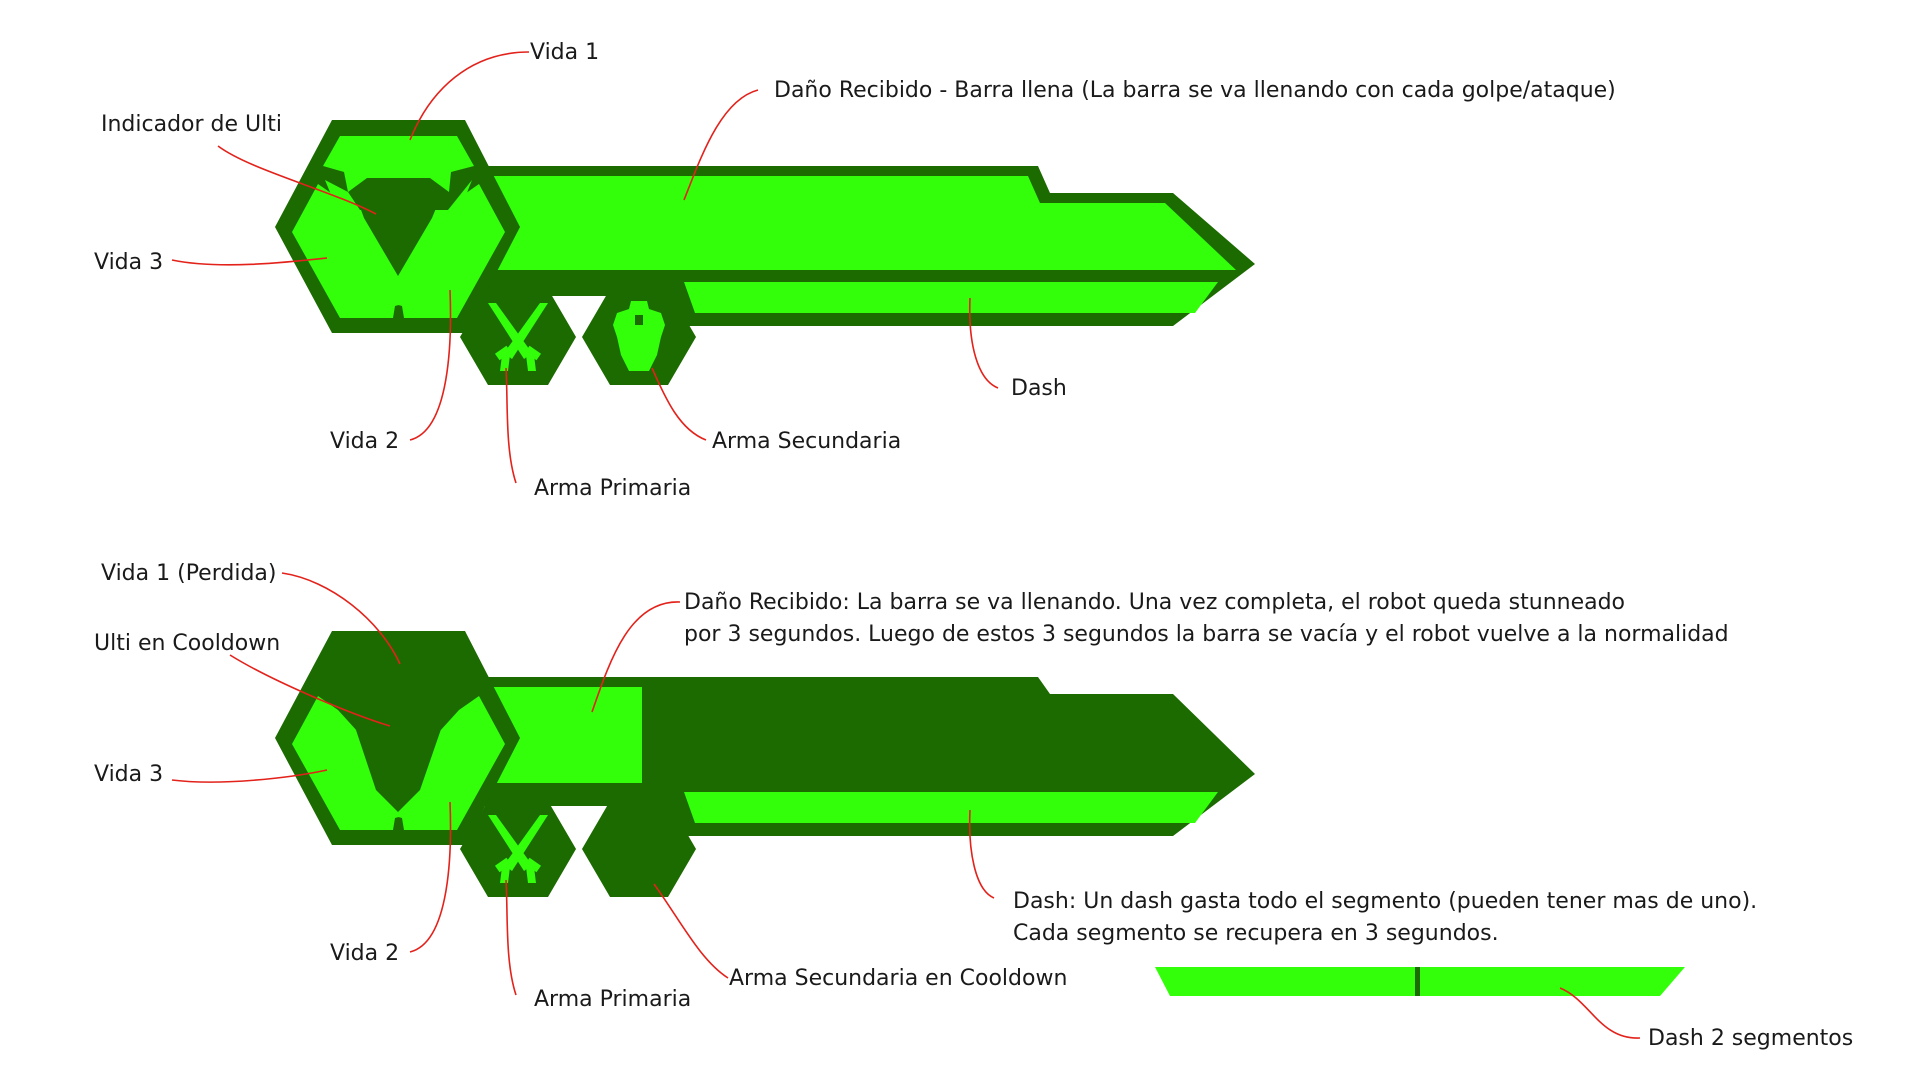 Image resolution: width=1920 pixels, height=1080 pixels. Describe the element at coordinates (1750, 1038) in the screenshot. I see `label-dash-2-segmentos: Dash 2 segmentos` at that location.